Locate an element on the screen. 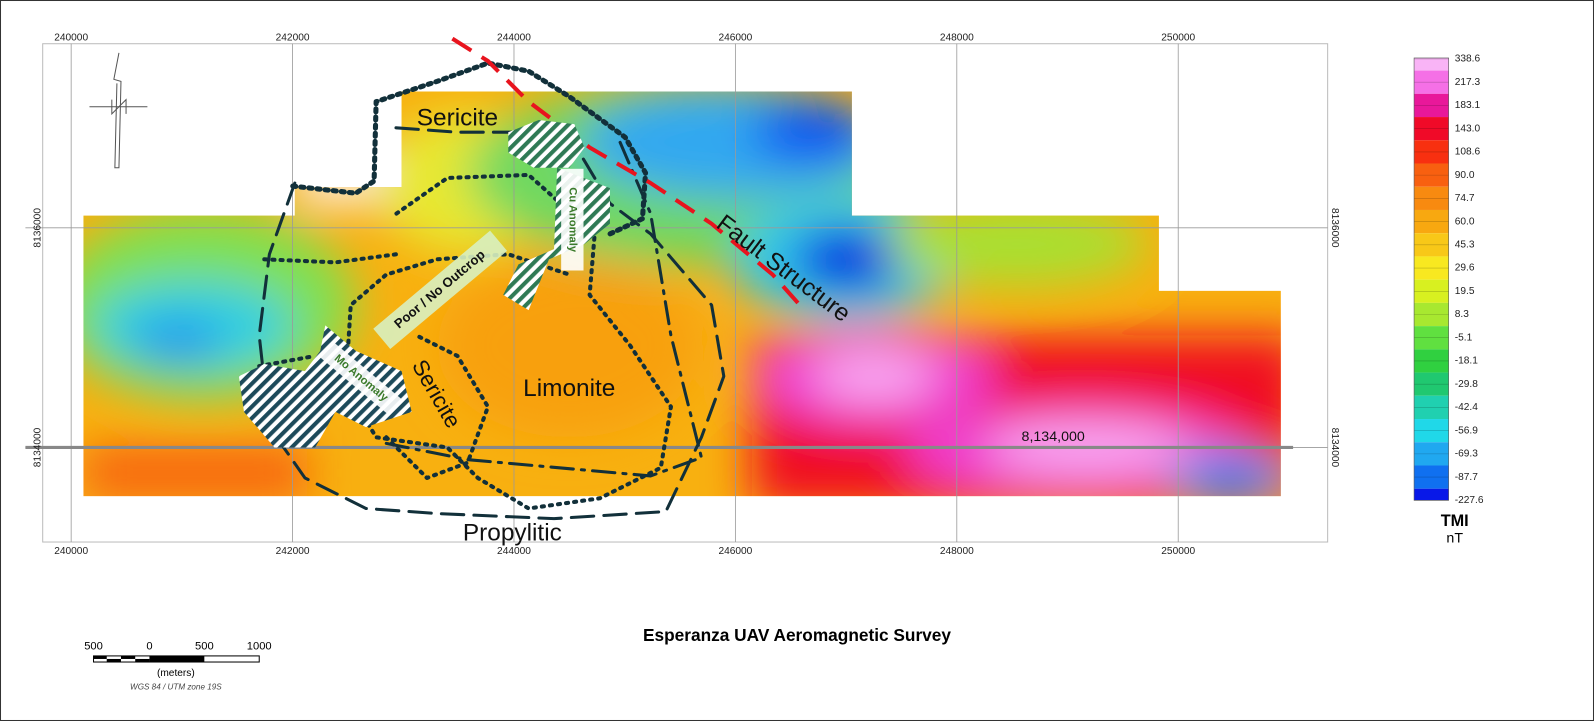  legend-label: -18.1 is located at coordinates (1466, 361).